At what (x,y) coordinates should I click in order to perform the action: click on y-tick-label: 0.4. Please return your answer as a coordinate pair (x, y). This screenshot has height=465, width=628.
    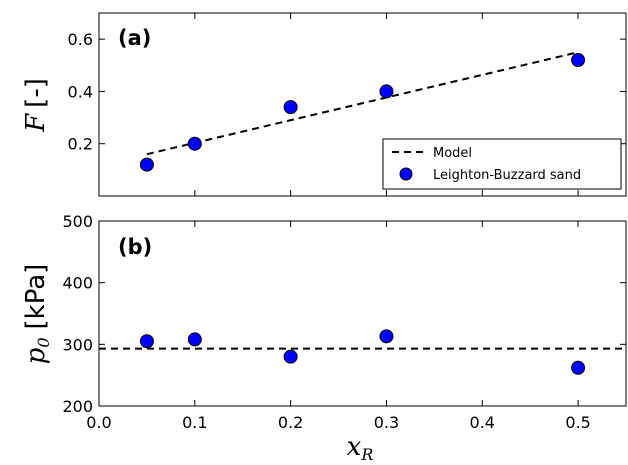
    Looking at the image, I should click on (80, 91).